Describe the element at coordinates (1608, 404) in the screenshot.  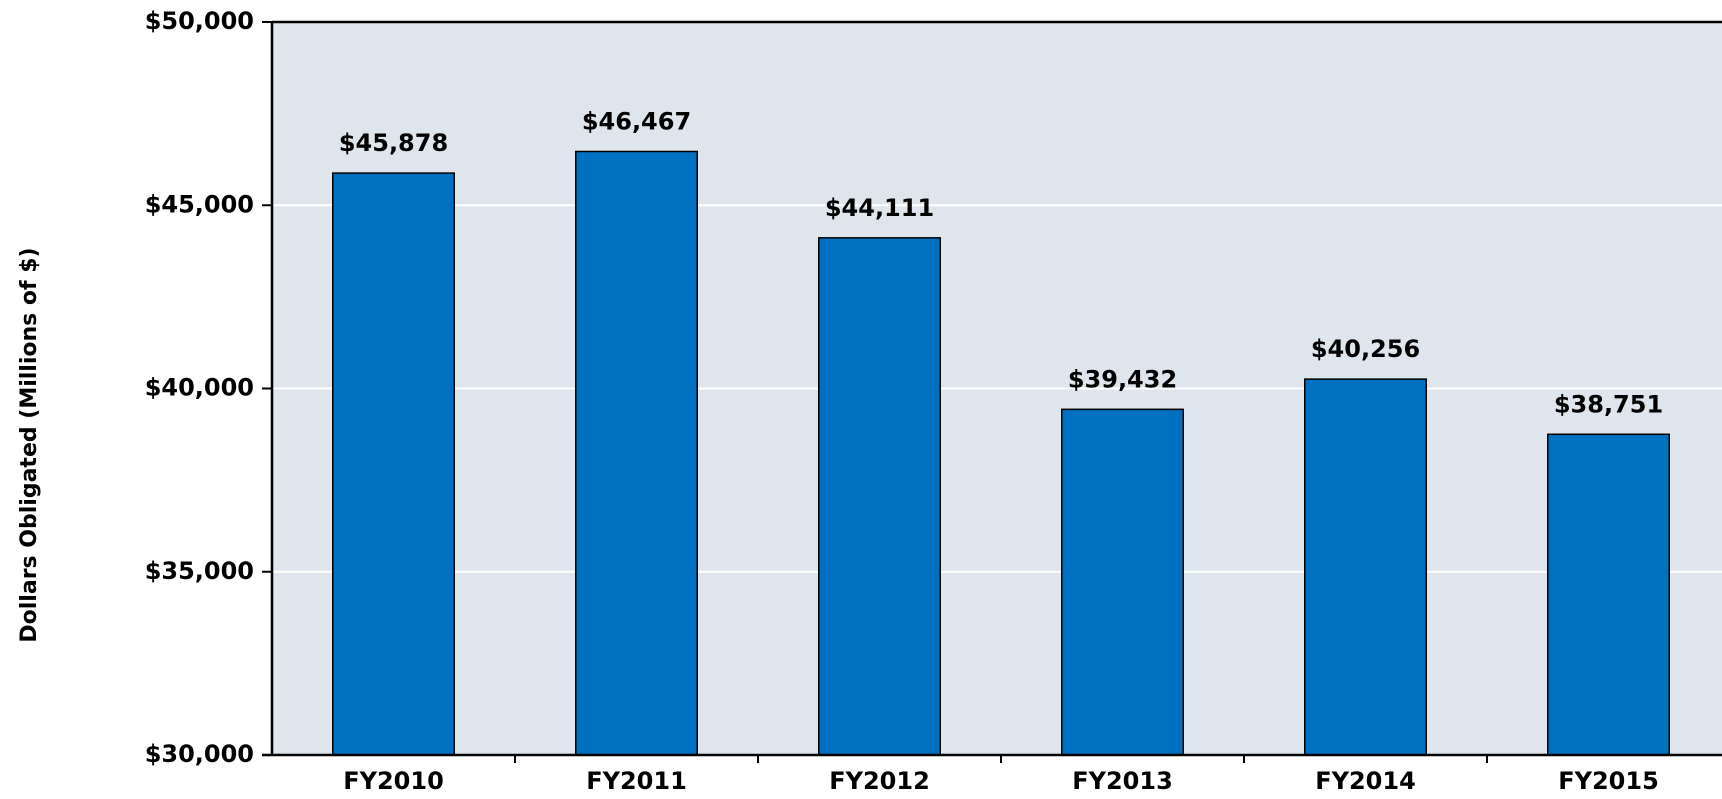
I see `value-label: $38,751` at that location.